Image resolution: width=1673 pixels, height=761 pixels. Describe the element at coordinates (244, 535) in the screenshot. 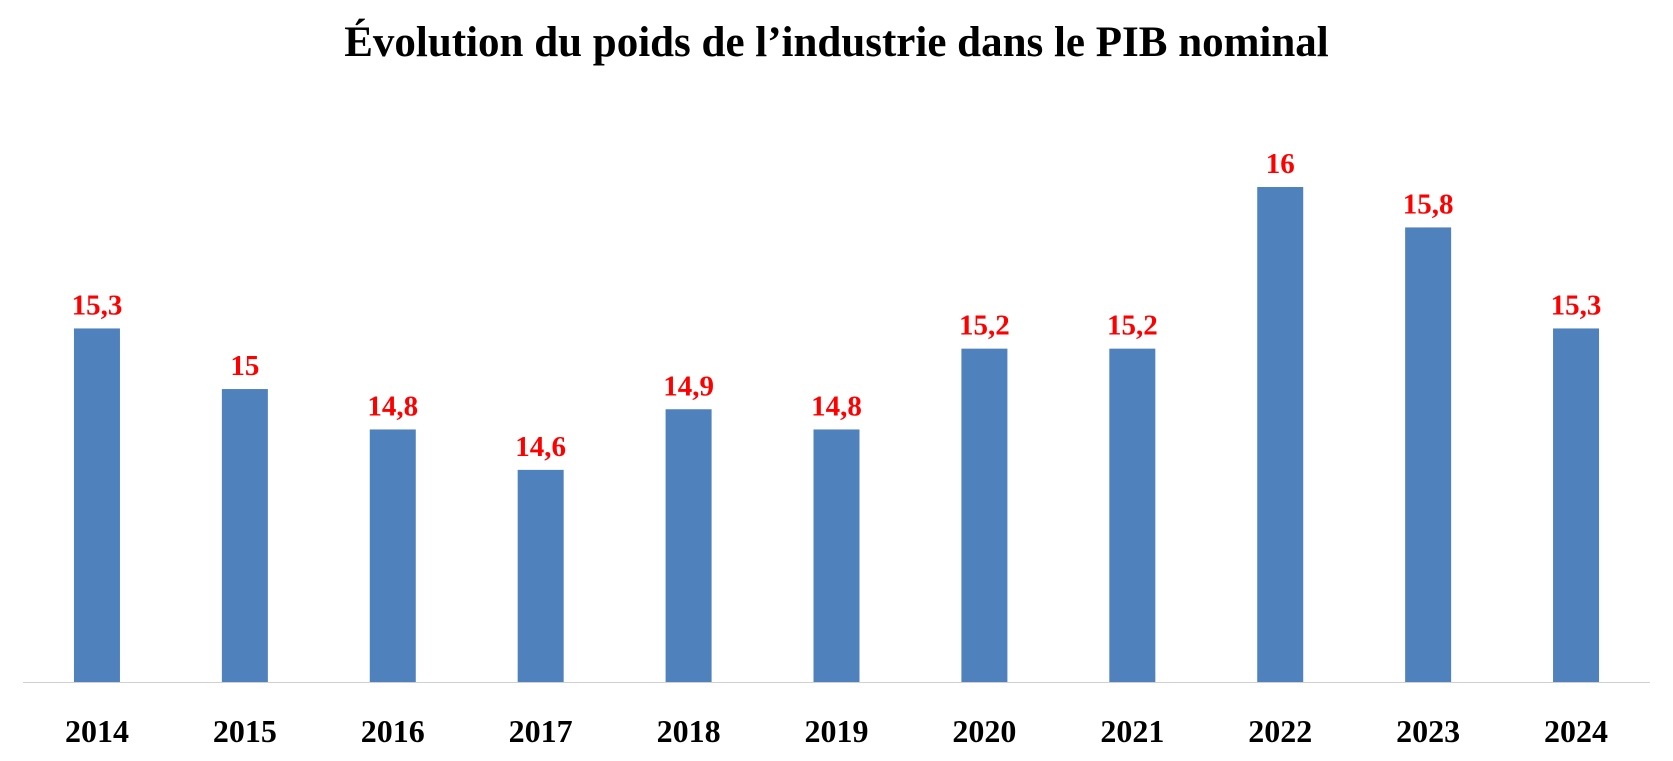

I see `bar-2015` at that location.